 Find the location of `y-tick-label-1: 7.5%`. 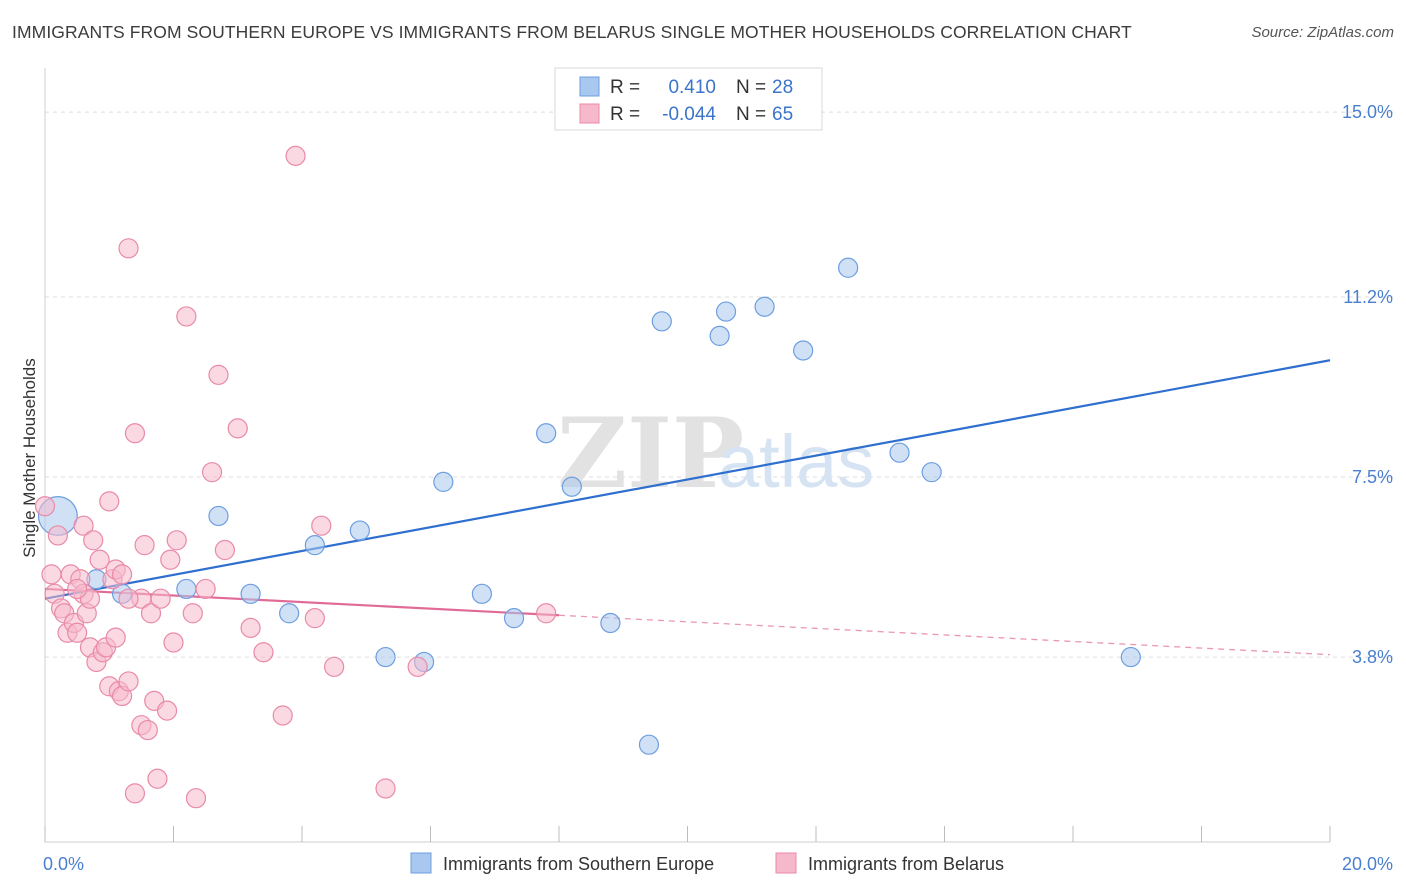

y-tick-label-1: 7.5% is located at coordinates (1372, 477).